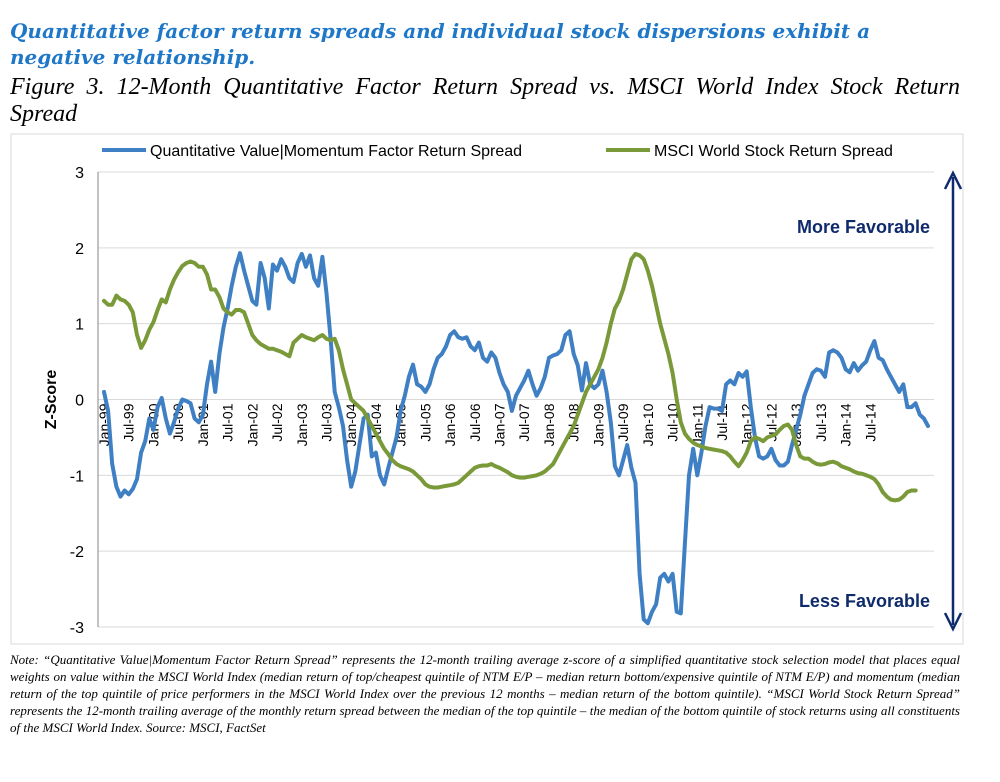  What do you see at coordinates (376, 422) in the screenshot?
I see `x-tick-label: Jul-04` at bounding box center [376, 422].